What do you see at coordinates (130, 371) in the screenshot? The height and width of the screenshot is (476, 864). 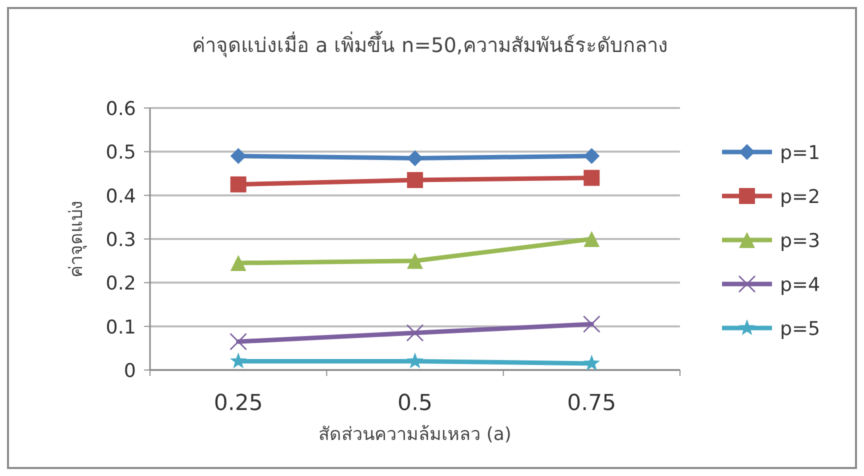 I see `y-tick-label: 0` at bounding box center [130, 371].